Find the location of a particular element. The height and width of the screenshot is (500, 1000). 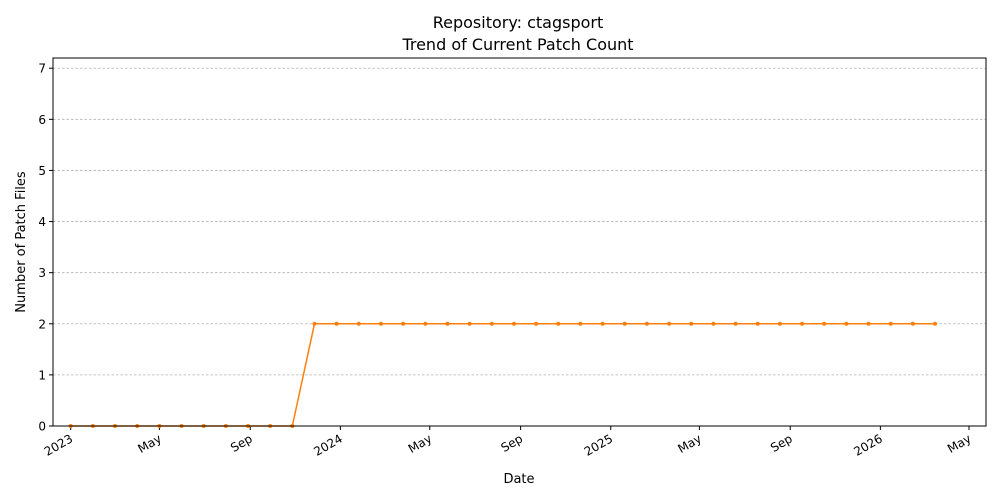

chart-title: Repository: ctagsport is located at coordinates (518, 22).